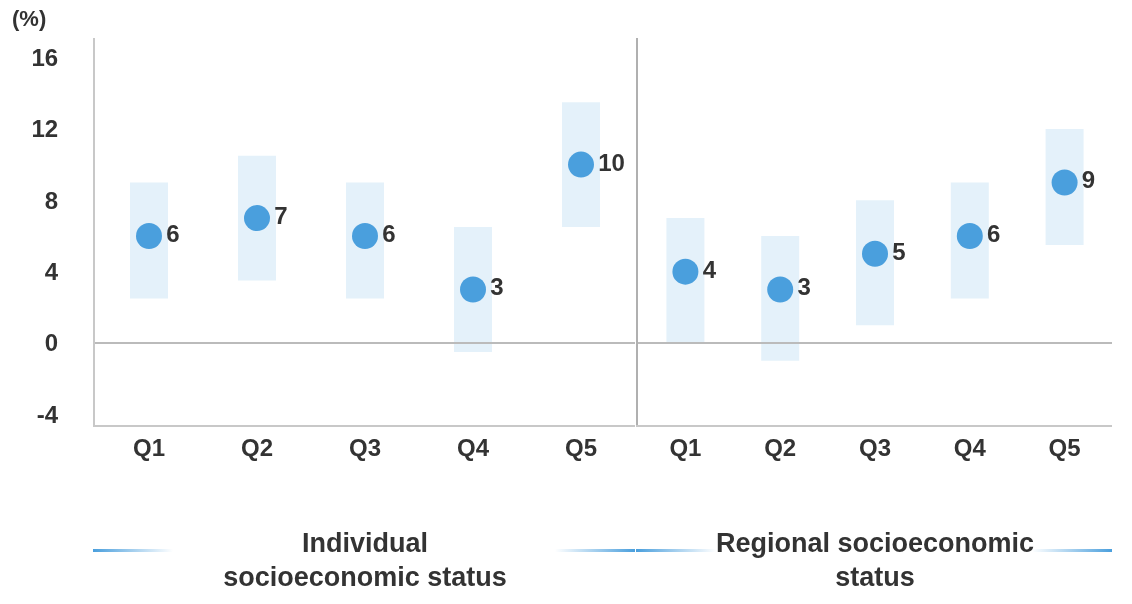 Image resolution: width=1132 pixels, height=604 pixels. Describe the element at coordinates (281, 216) in the screenshot. I see `data-label: 7` at that location.